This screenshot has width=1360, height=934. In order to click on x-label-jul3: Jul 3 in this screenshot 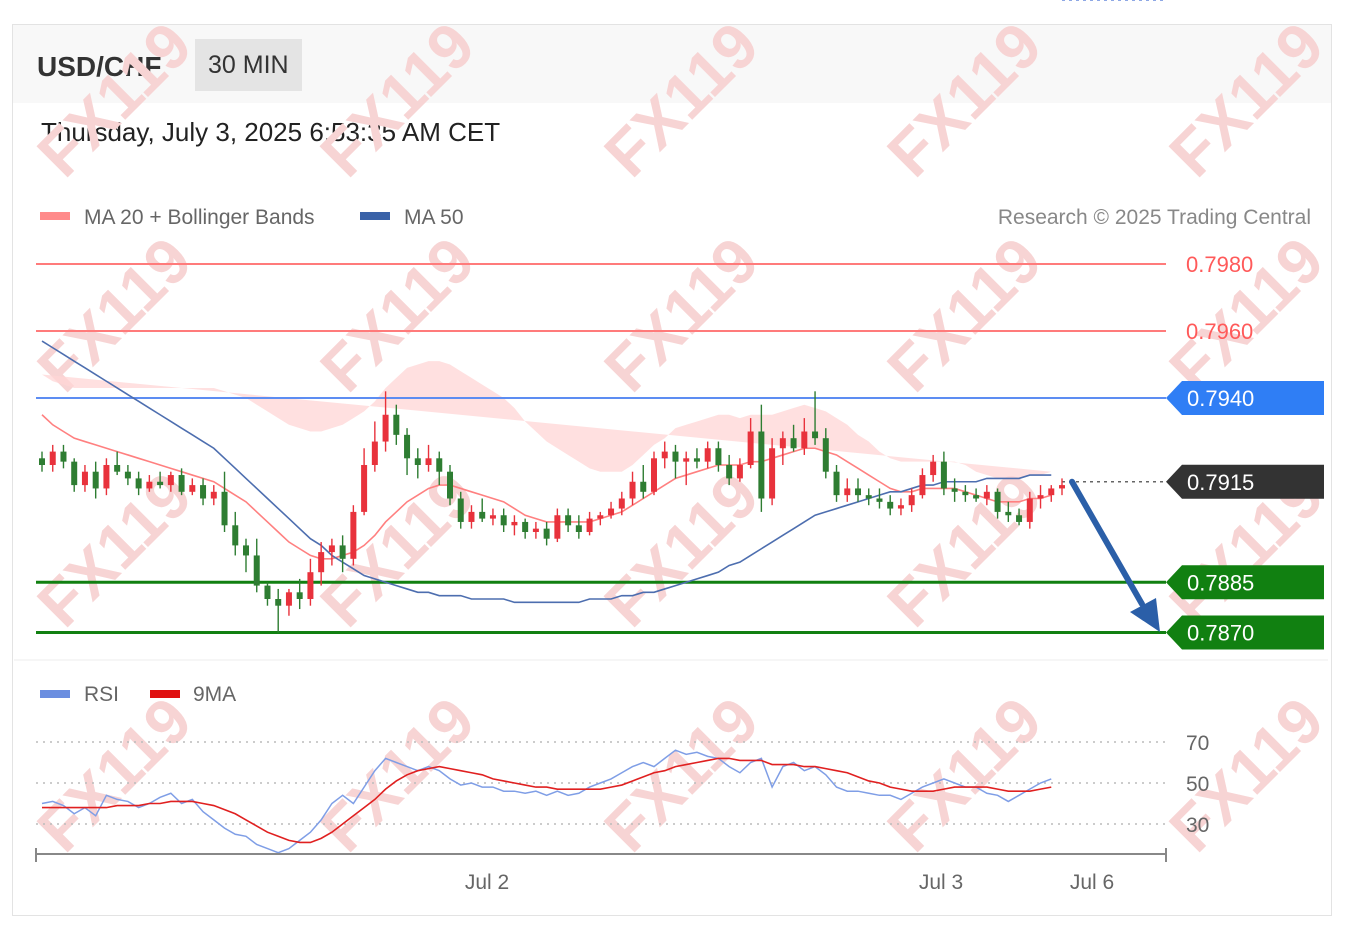, I will do `click(941, 882)`.